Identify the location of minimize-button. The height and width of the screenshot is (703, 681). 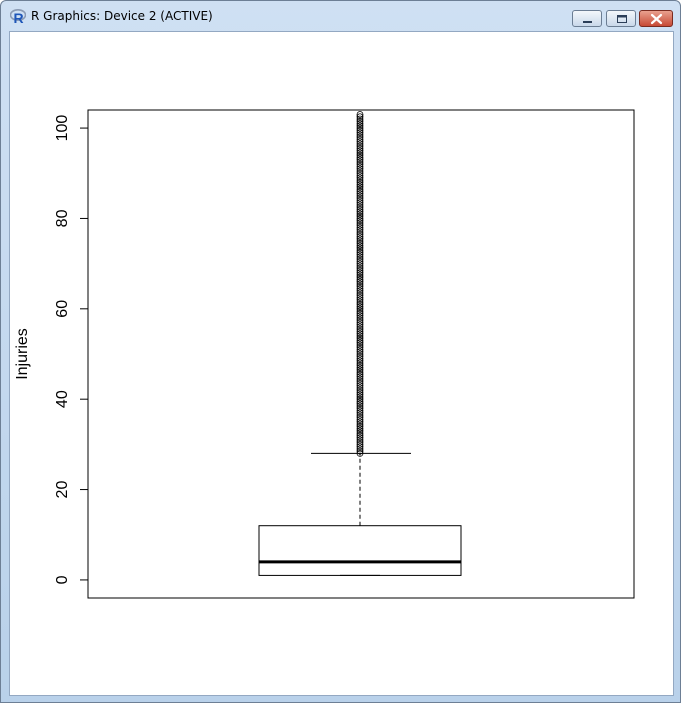
(587, 18).